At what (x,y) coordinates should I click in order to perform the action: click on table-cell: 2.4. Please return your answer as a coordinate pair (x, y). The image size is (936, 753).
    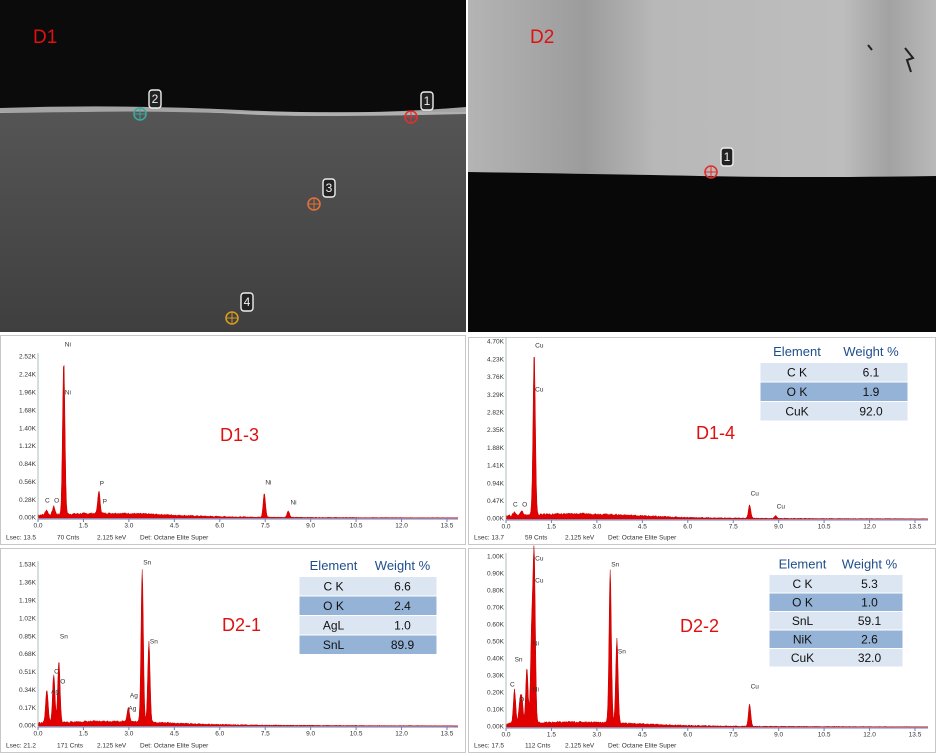
    Looking at the image, I should click on (402, 606).